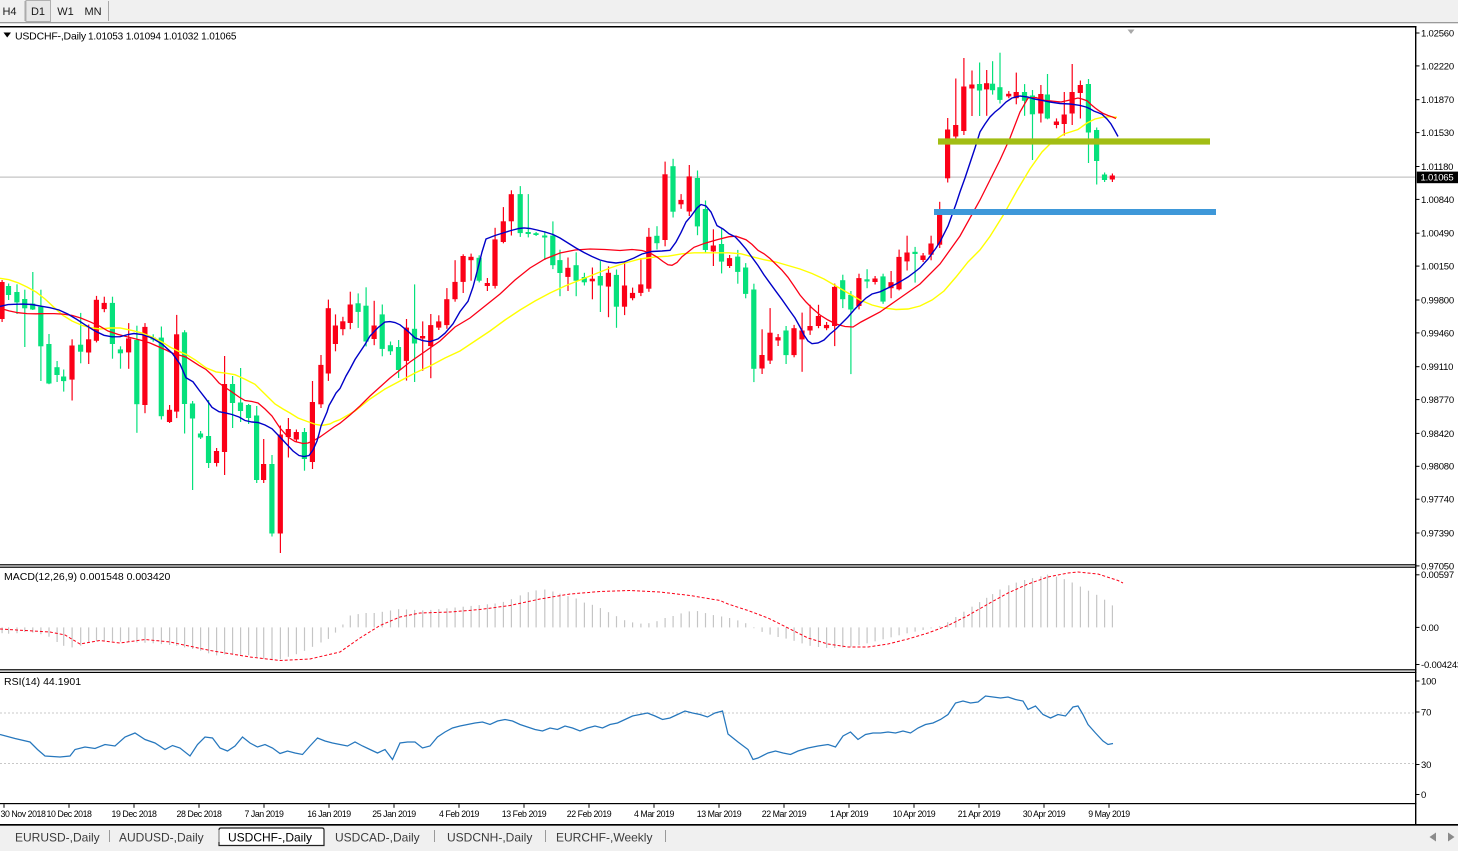  What do you see at coordinates (1426, 712) in the screenshot?
I see `svg-text: 70` at bounding box center [1426, 712].